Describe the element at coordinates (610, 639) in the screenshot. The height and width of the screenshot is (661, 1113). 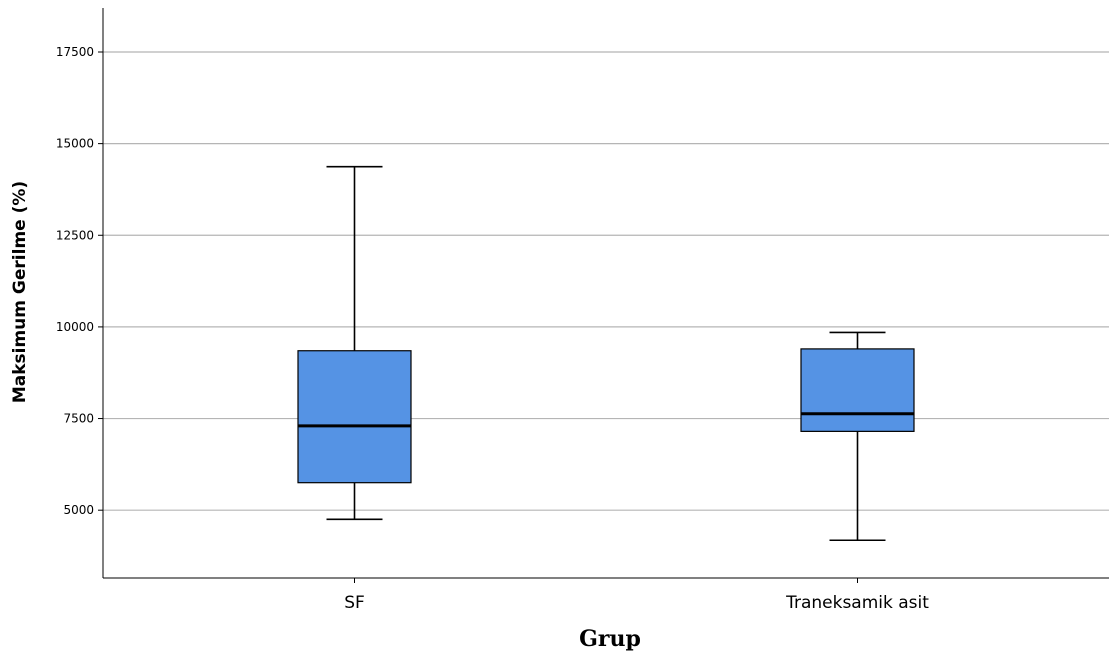
I see `x-axis-label: Grup` at that location.